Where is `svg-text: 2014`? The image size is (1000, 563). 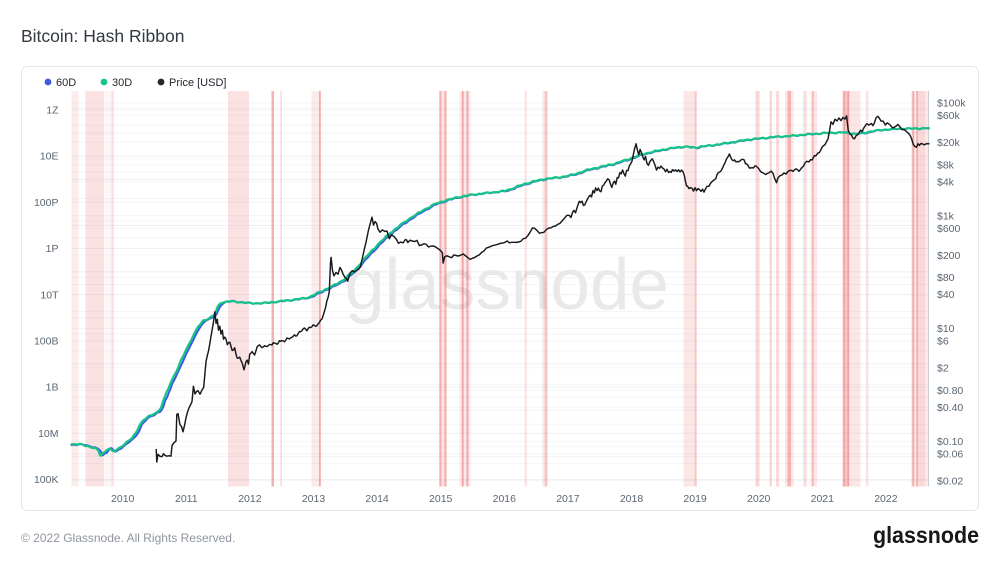
svg-text: 2014 is located at coordinates (377, 499).